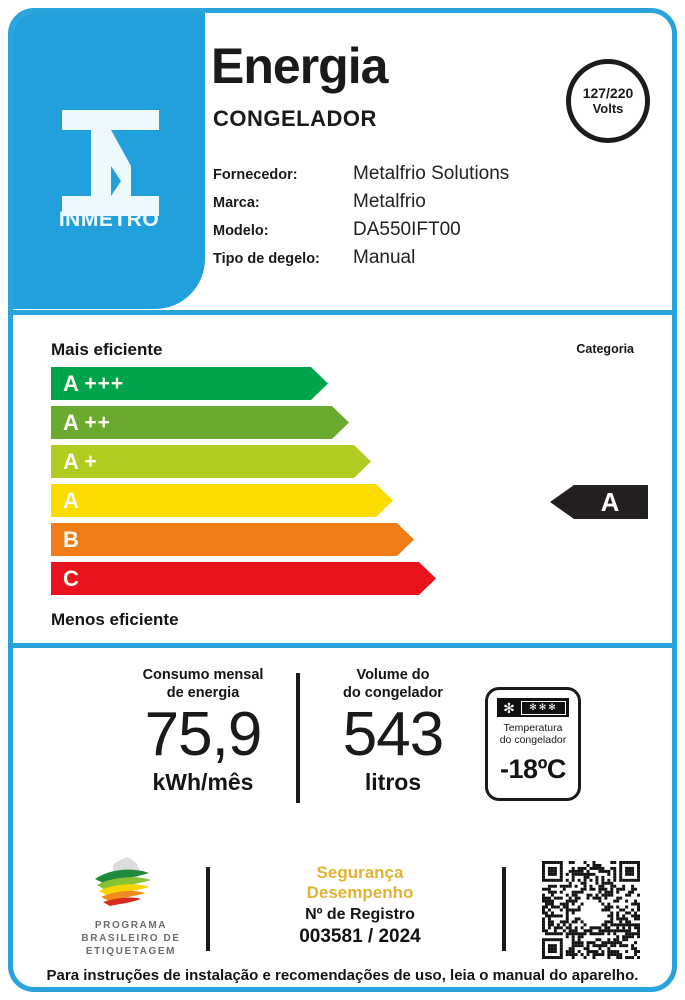 This screenshot has width=685, height=1000. I want to click on footer-separator-right, so click(504, 909).